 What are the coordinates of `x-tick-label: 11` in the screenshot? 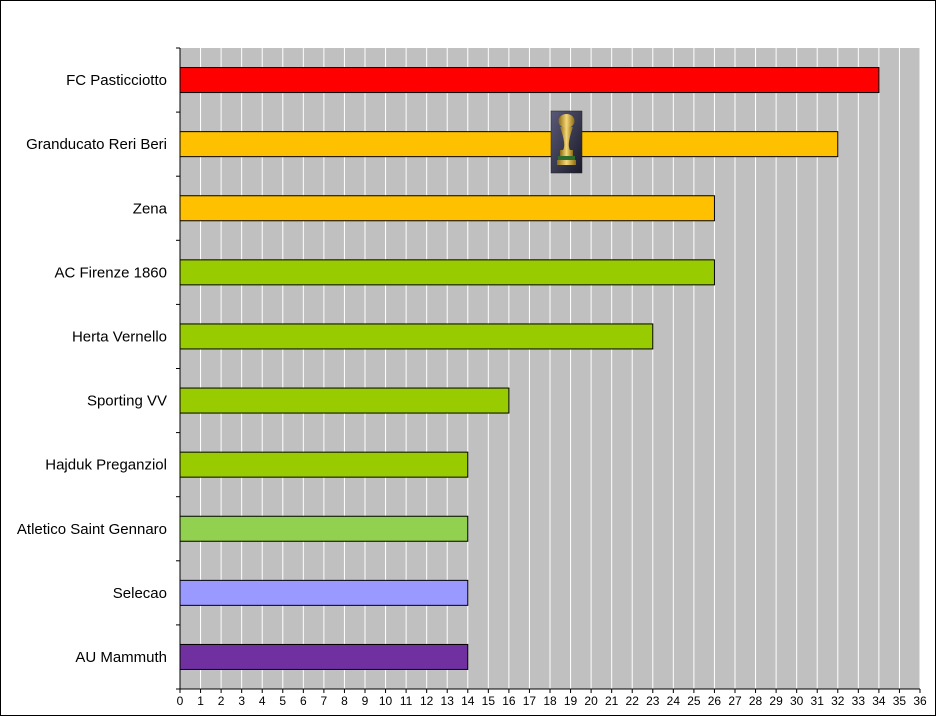 It's located at (406, 701).